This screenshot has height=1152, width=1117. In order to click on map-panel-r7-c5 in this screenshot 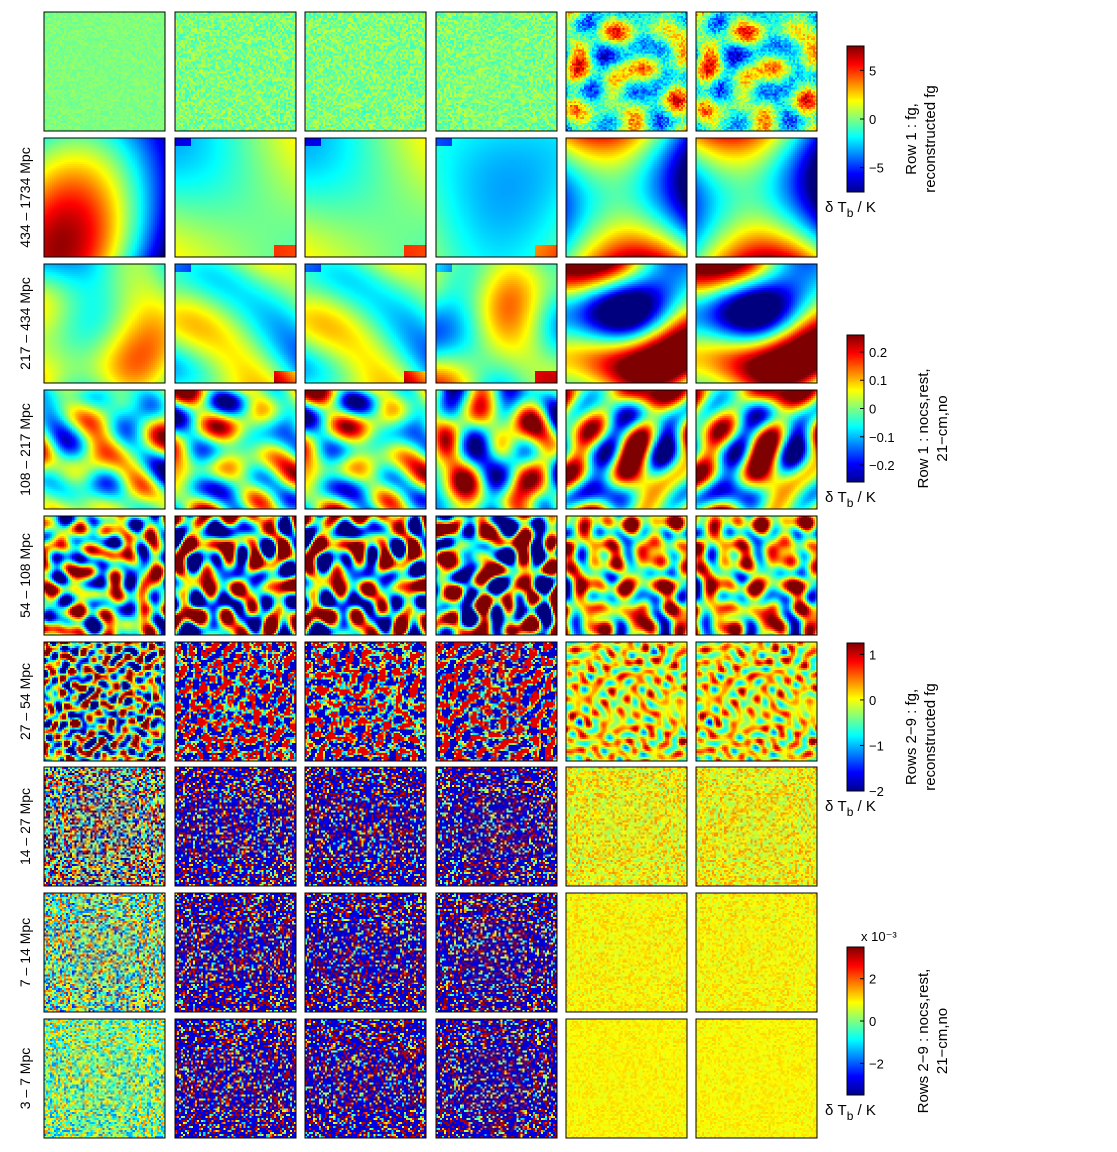, I will do `click(626, 826)`.